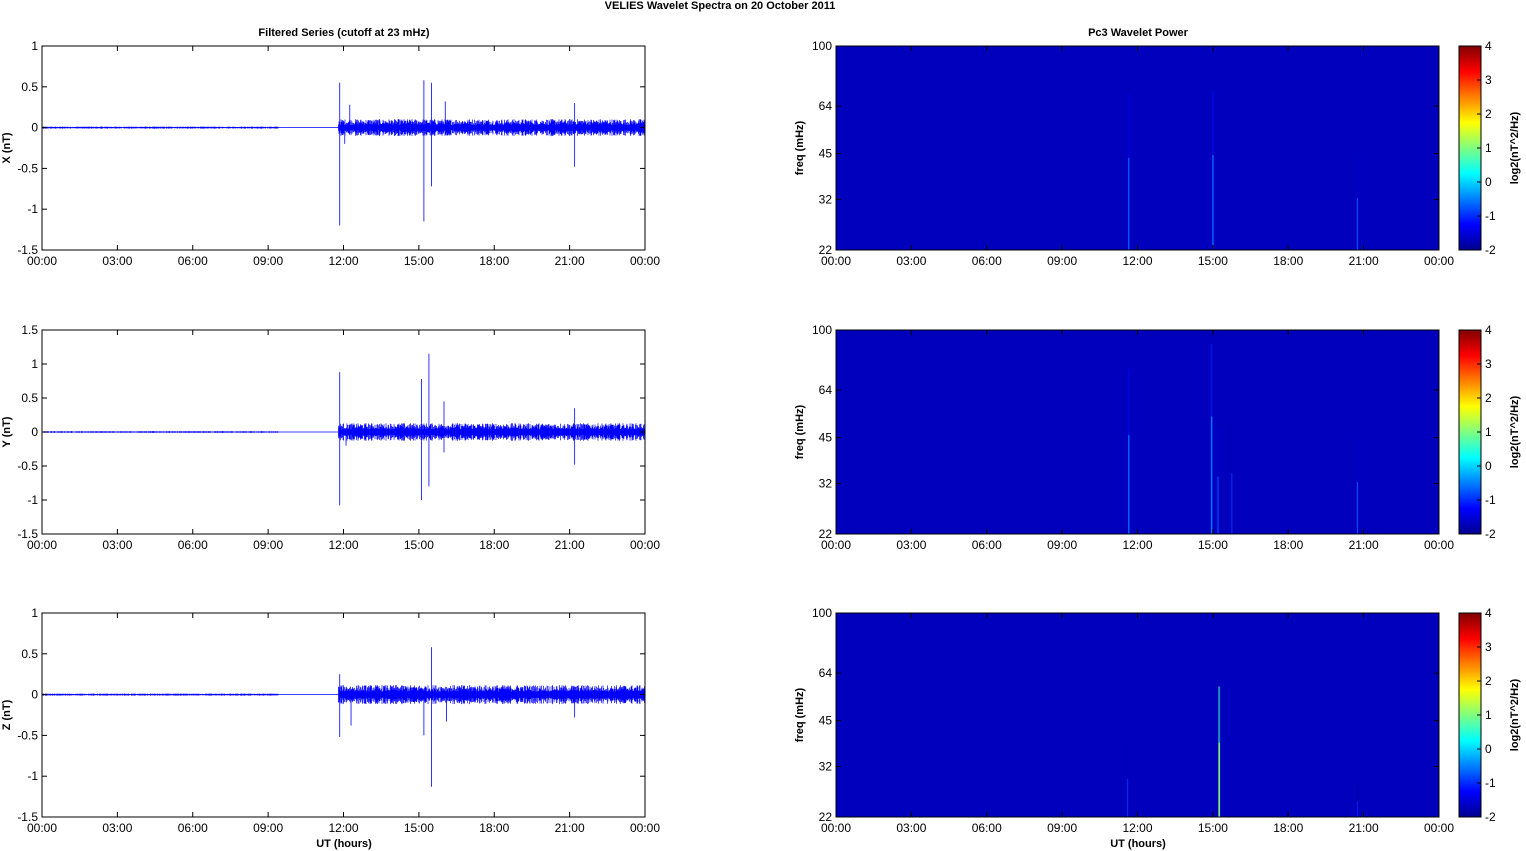  I want to click on series-x-ytick-label: -1.5, so click(27, 250).